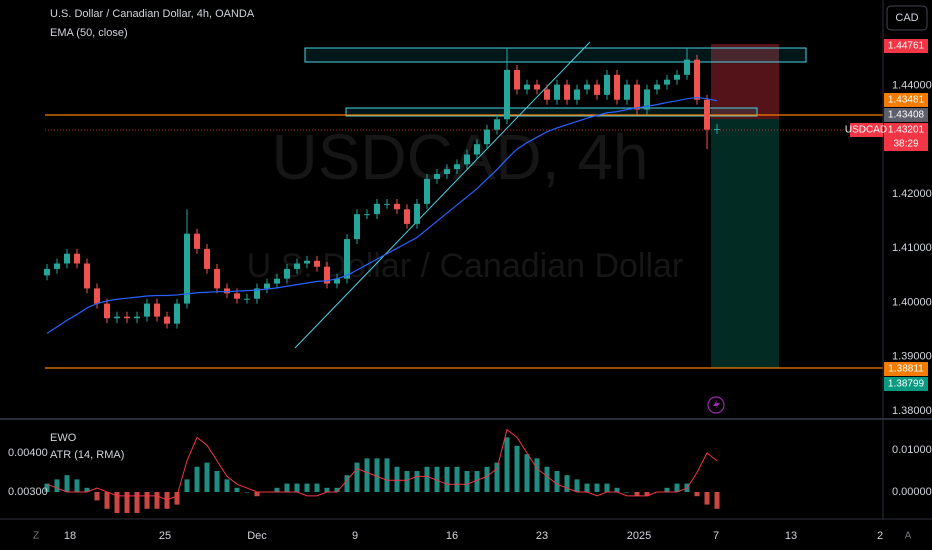 Image resolution: width=932 pixels, height=550 pixels. I want to click on timezone-icon: Z, so click(36, 536).